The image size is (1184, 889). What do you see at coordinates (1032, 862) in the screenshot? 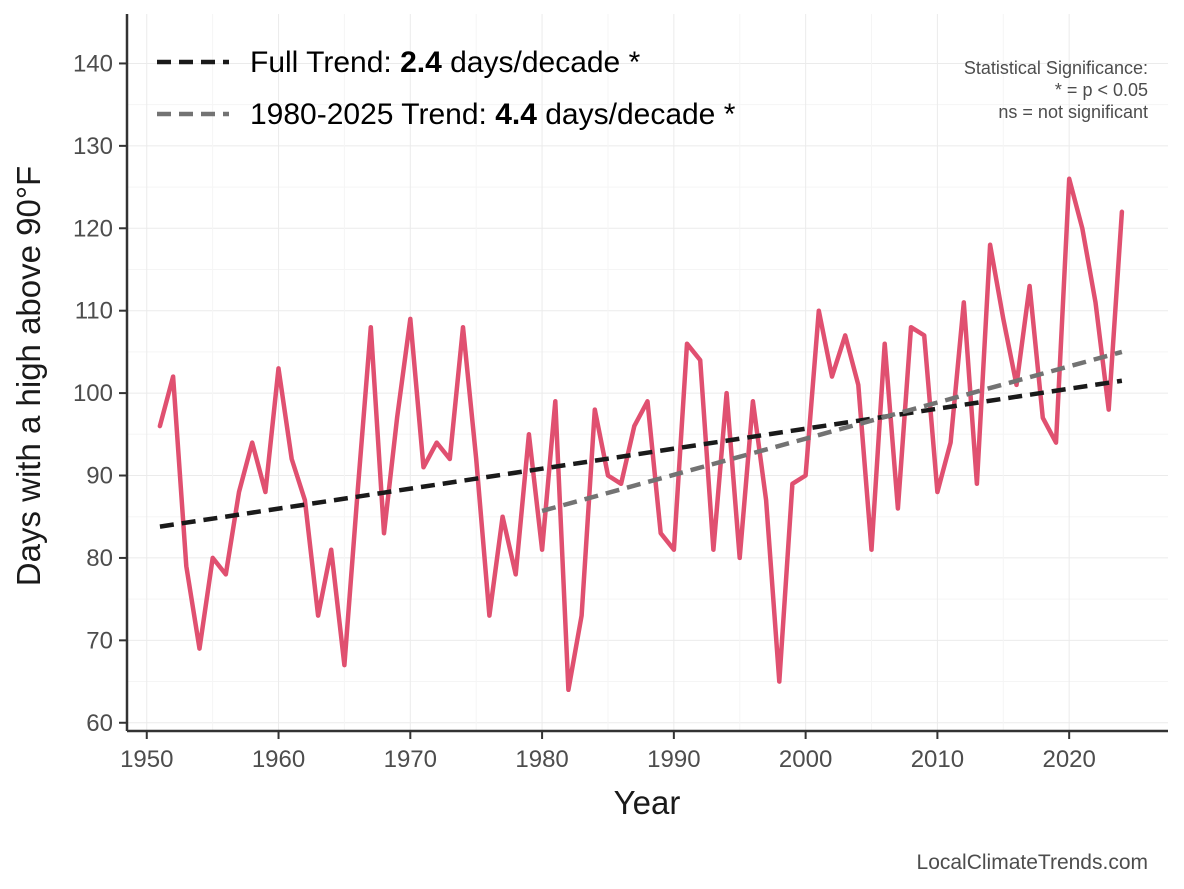
I see `source-credit: LocalClimateTrends.com` at bounding box center [1032, 862].